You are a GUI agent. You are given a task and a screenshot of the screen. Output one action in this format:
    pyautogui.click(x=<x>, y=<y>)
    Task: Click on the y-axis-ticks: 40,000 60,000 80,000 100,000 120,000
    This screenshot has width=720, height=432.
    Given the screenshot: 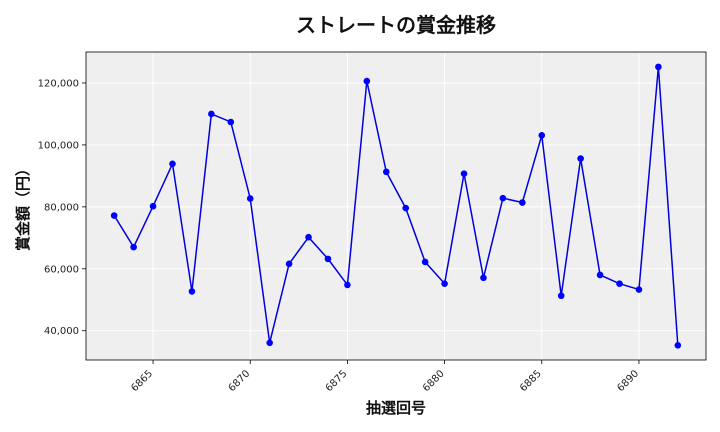 What is the action you would take?
    pyautogui.click(x=62, y=207)
    